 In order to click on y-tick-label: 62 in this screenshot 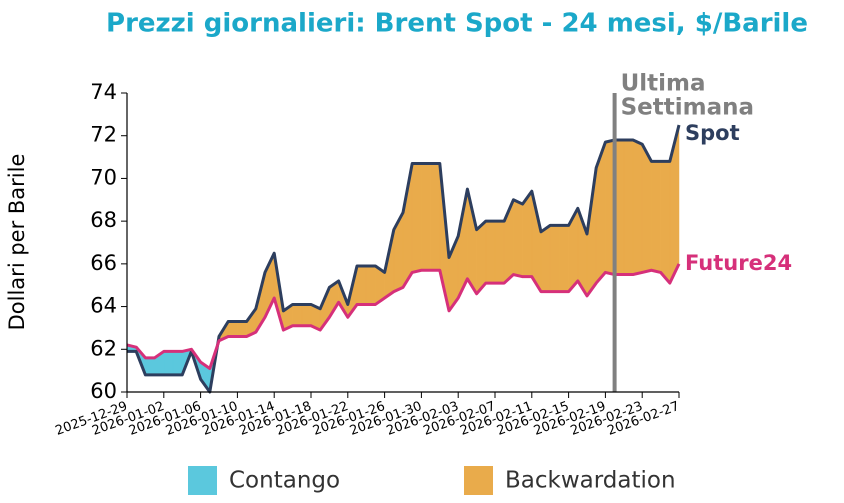, I will do `click(103, 348)`.